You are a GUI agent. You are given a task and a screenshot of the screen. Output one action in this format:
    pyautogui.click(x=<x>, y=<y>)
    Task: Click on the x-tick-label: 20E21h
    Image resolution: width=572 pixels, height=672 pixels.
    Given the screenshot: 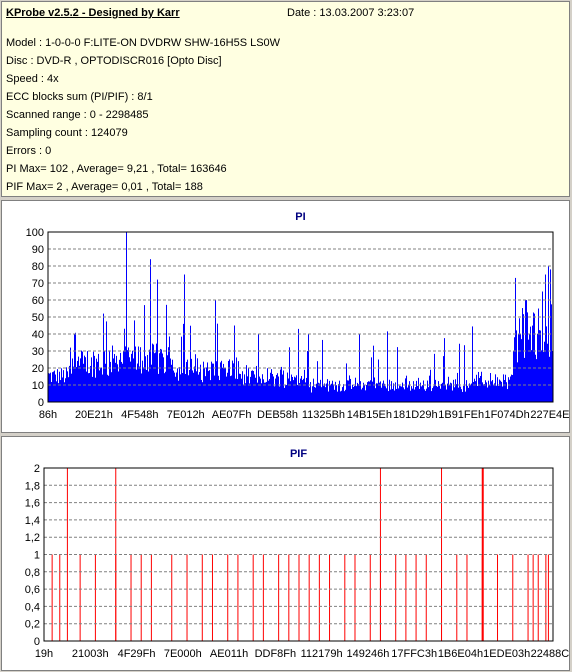 What is the action you would take?
    pyautogui.click(x=94, y=415)
    